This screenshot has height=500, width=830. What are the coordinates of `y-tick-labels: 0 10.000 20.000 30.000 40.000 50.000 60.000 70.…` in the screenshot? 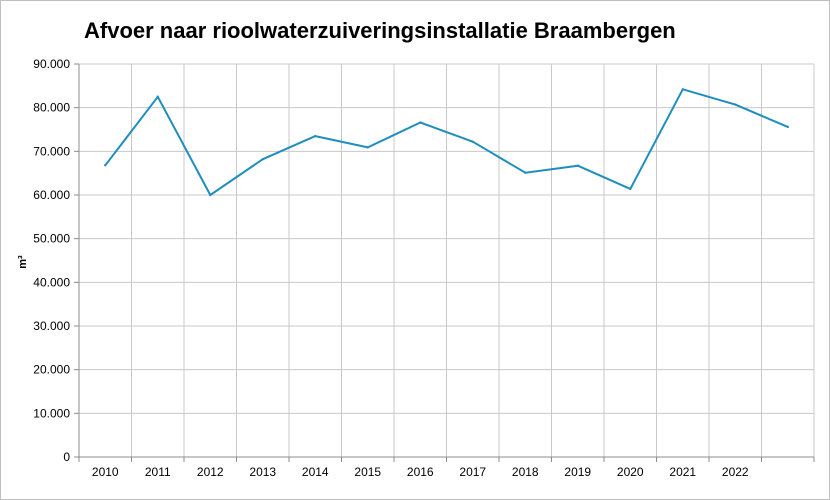 It's located at (51, 260).